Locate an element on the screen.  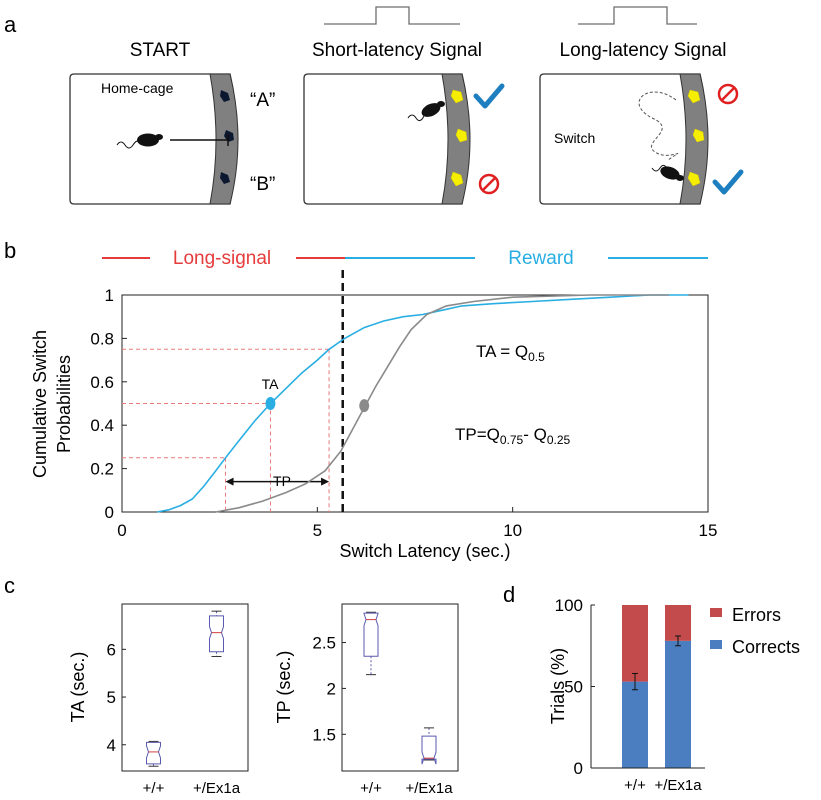
legend-label-errors: Errors is located at coordinates (756, 615).